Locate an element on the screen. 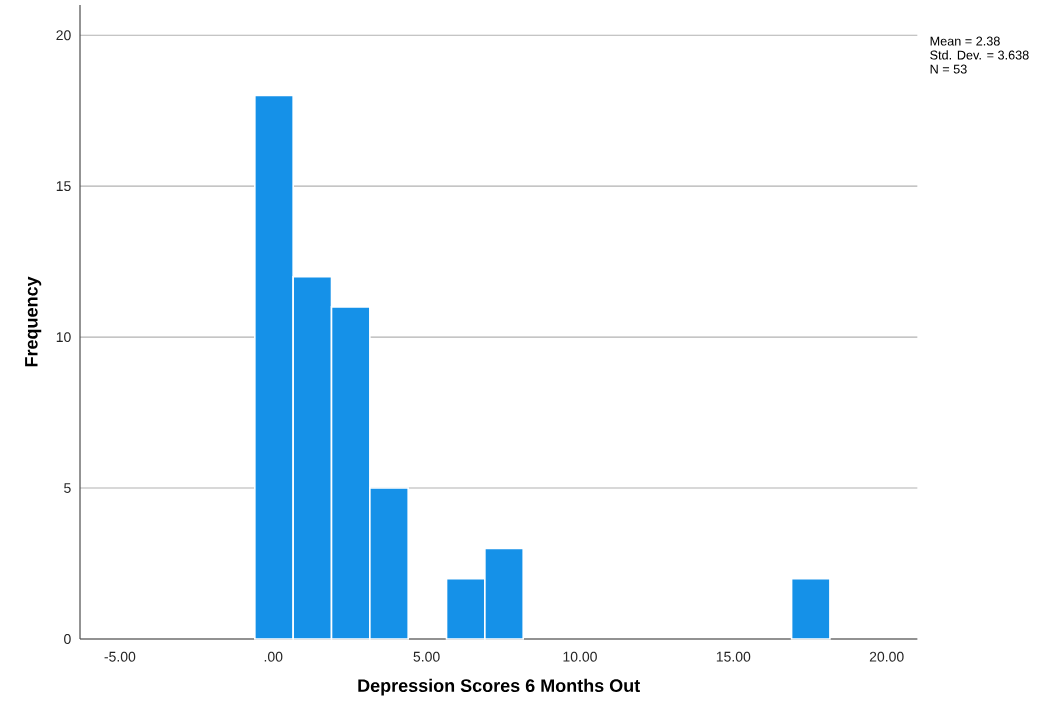 This screenshot has width=1057, height=719. x-tick-label: .00 is located at coordinates (273, 656).